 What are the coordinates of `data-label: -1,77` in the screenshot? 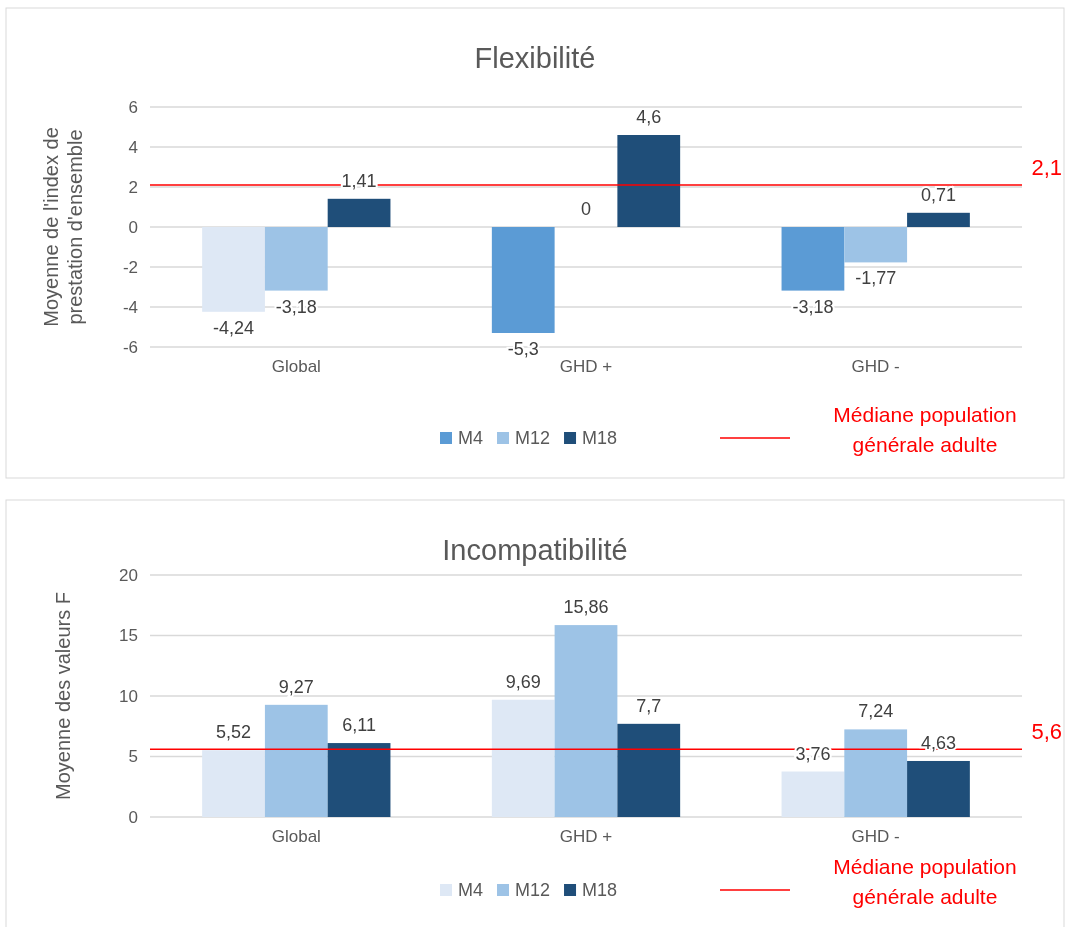 It's located at (876, 278).